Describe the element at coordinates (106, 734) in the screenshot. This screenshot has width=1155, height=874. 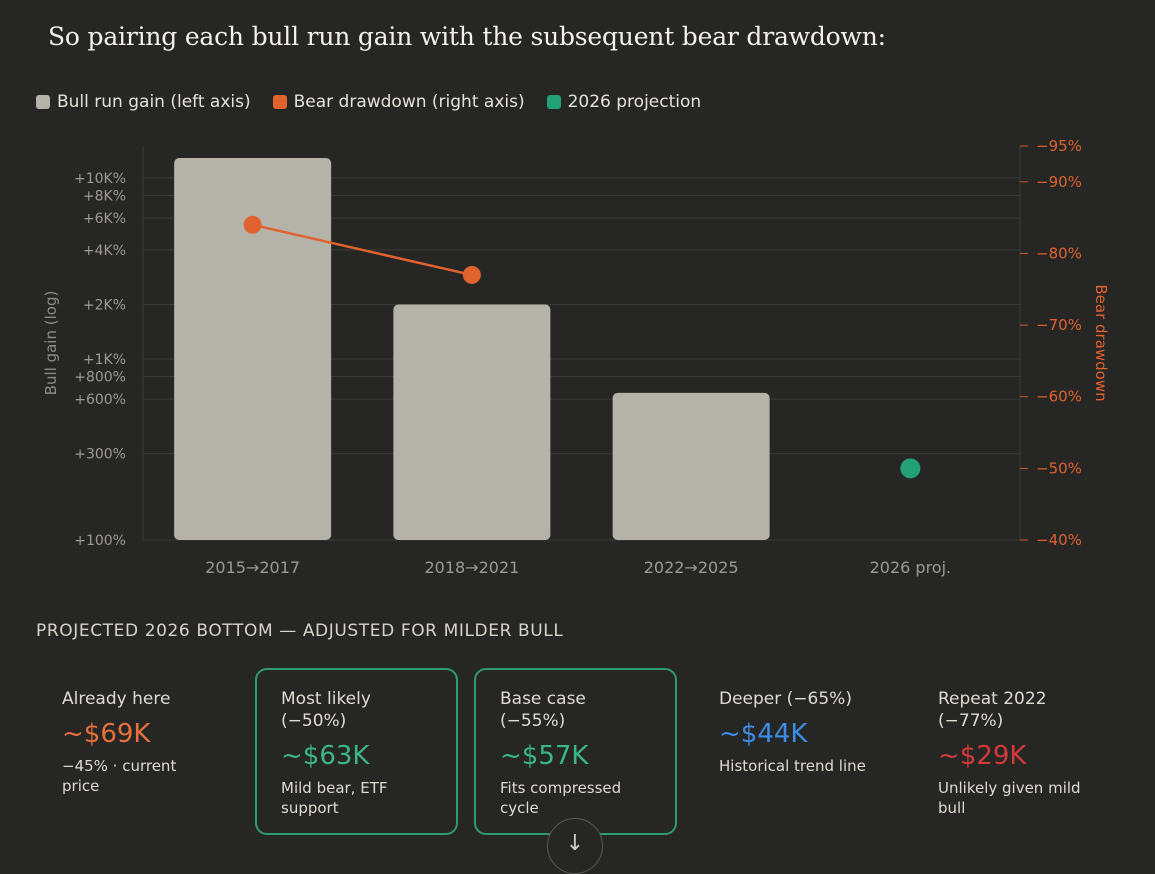
I see `card-value: ~$69K` at that location.